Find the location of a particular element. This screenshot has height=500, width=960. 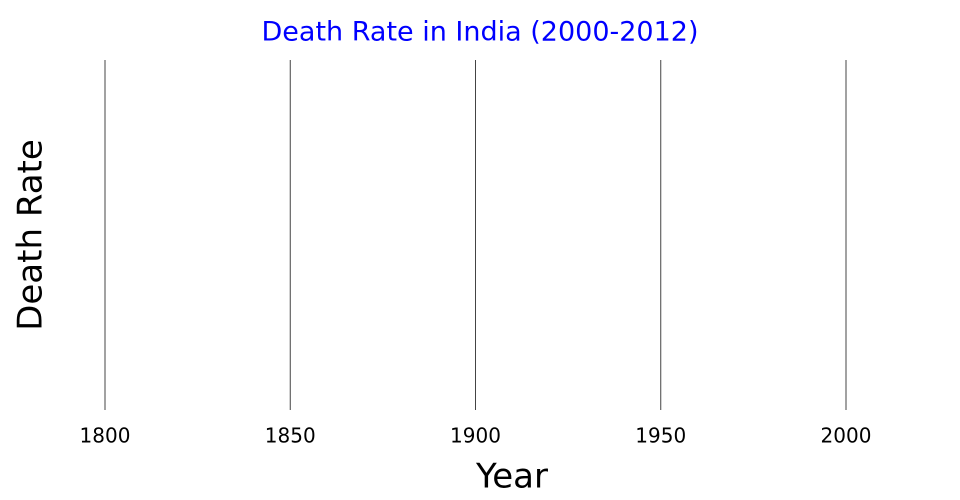

x-tick-label: 1800 is located at coordinates (105, 436).